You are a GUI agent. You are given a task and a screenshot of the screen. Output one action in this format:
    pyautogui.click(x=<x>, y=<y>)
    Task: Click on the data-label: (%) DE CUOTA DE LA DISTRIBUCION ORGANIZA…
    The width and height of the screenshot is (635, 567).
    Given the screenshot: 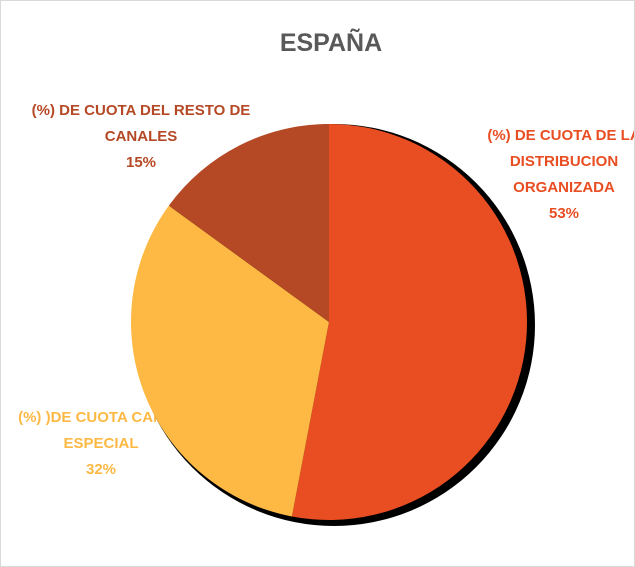 What is the action you would take?
    pyautogui.click(x=557, y=175)
    